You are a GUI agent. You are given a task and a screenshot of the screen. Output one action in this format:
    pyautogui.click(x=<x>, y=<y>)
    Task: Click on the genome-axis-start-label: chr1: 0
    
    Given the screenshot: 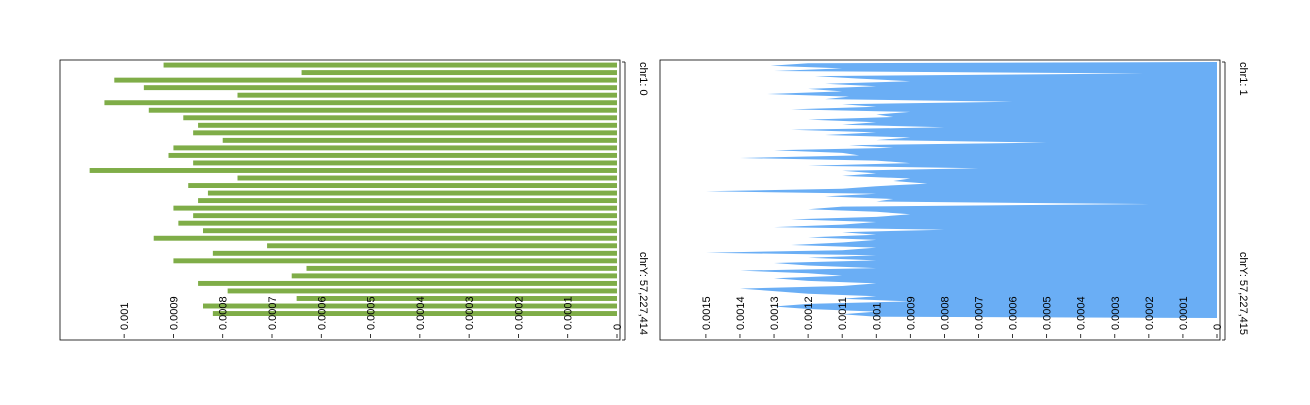 What is the action you would take?
    pyautogui.click(x=643, y=79)
    